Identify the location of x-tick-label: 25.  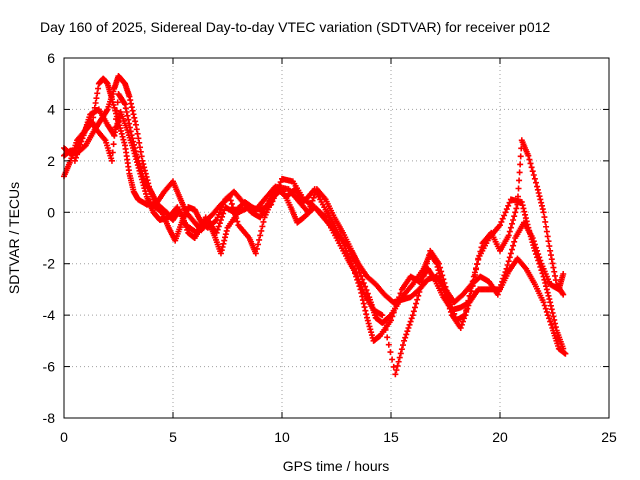
(609, 437).